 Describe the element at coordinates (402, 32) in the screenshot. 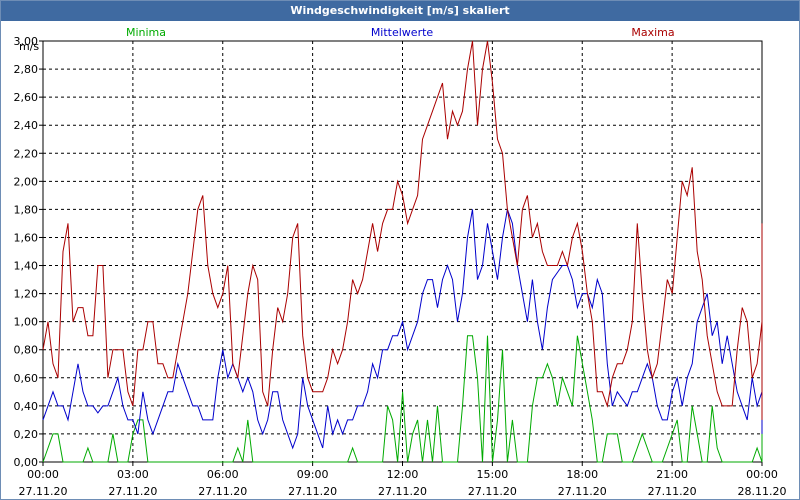

I see `legend-mittelwerte: Mittelwerte` at that location.